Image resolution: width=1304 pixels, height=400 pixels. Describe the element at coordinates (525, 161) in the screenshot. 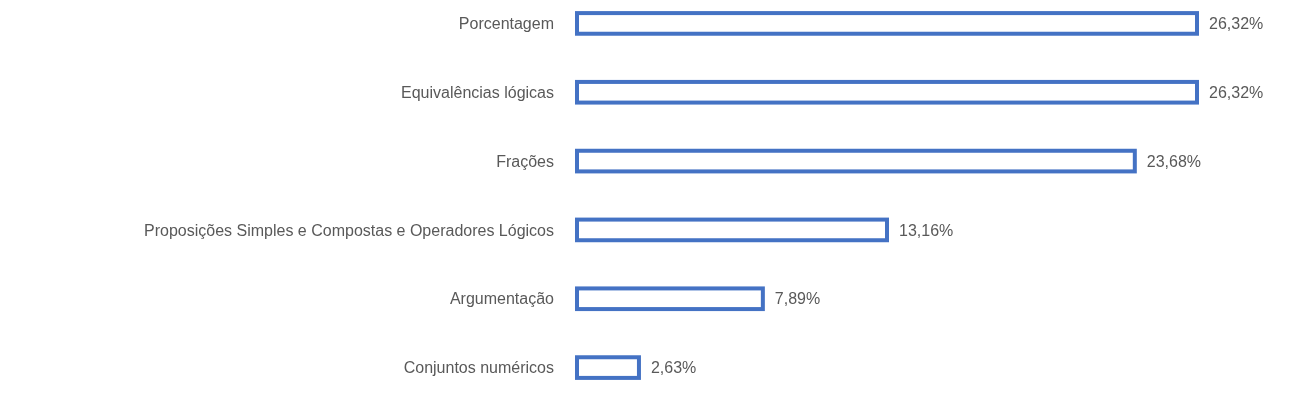

I see `y-tick-label: Frações` at that location.